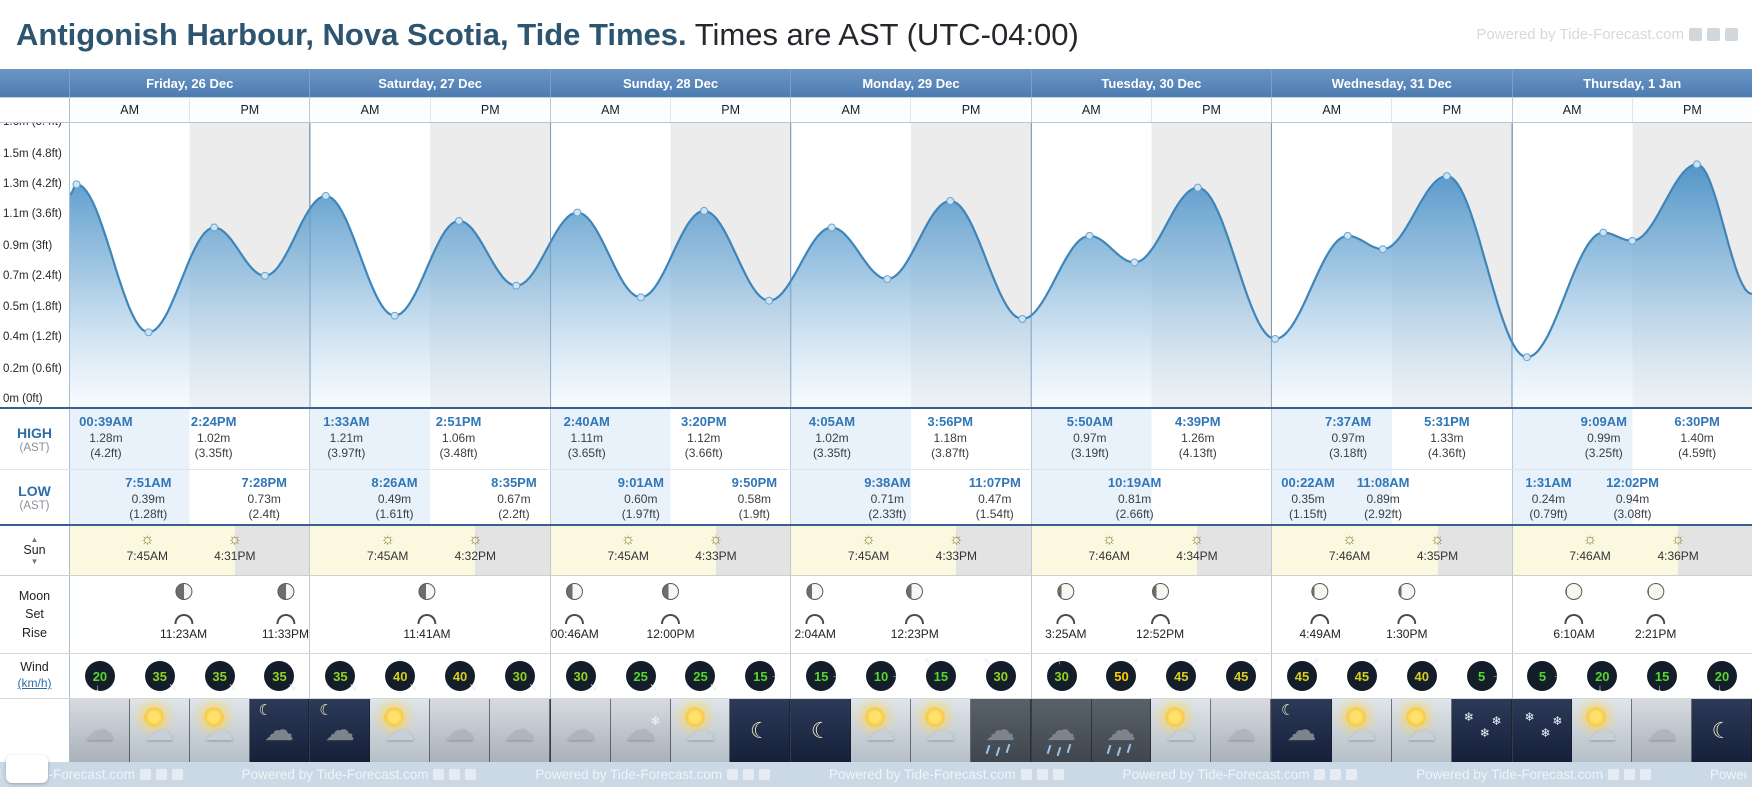 The image size is (1752, 787). I want to click on y-axis-label: 0.7m (2.4ft), so click(32, 276).